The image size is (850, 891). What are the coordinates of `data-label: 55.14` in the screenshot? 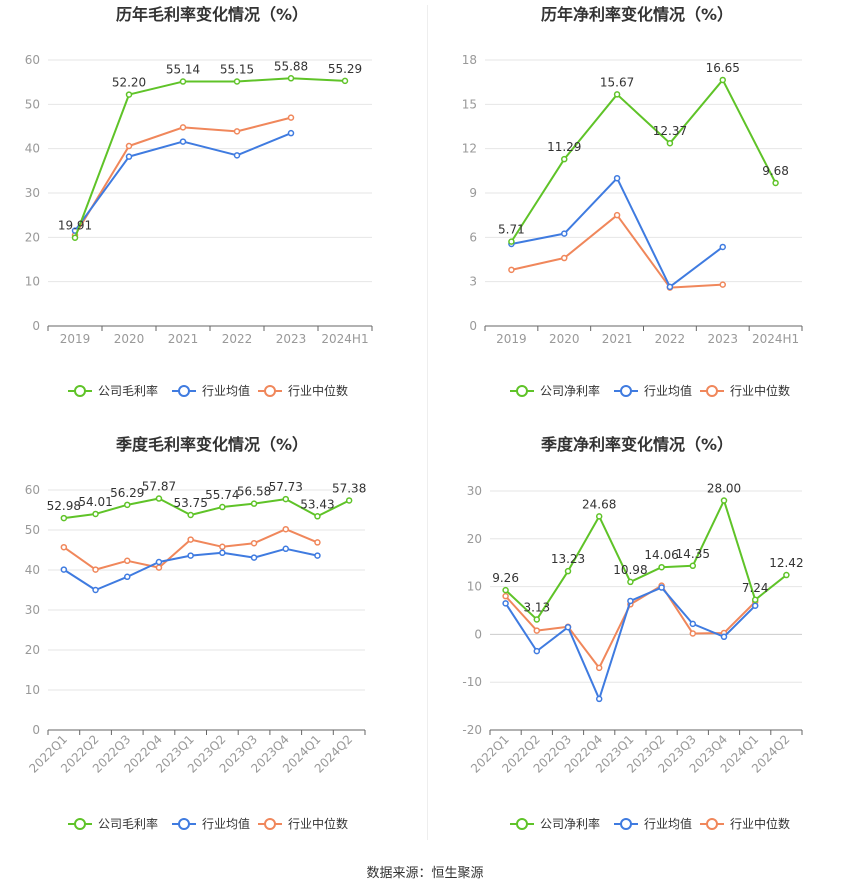 It's located at (183, 70).